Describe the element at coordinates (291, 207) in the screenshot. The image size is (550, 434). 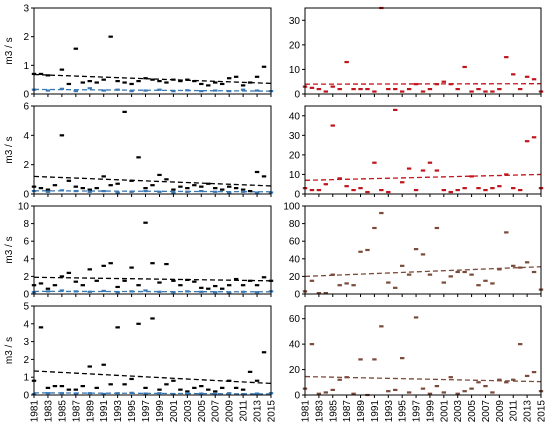
I see `y-tick-label: 100` at that location.